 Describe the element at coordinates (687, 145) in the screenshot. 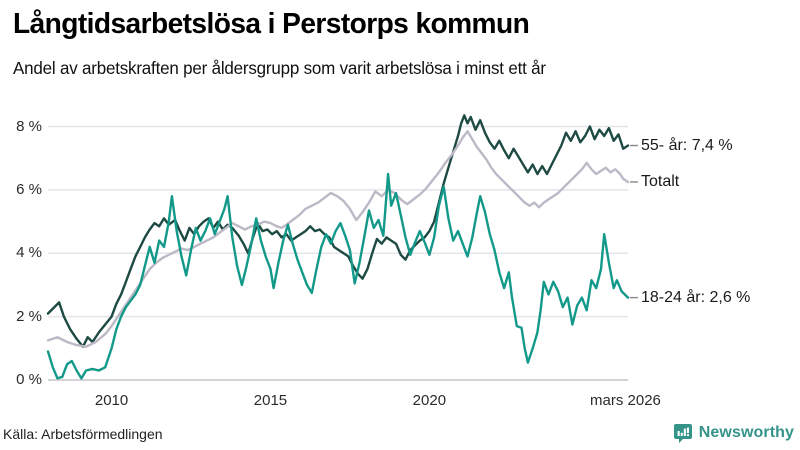

I see `series-end-label: 55- år: 7,4 %` at that location.